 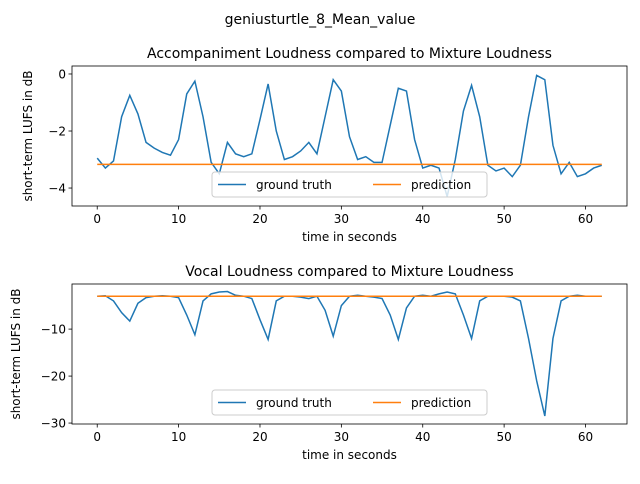 What do you see at coordinates (57, 132) in the screenshot?
I see `y-tick-label: −2` at bounding box center [57, 132].